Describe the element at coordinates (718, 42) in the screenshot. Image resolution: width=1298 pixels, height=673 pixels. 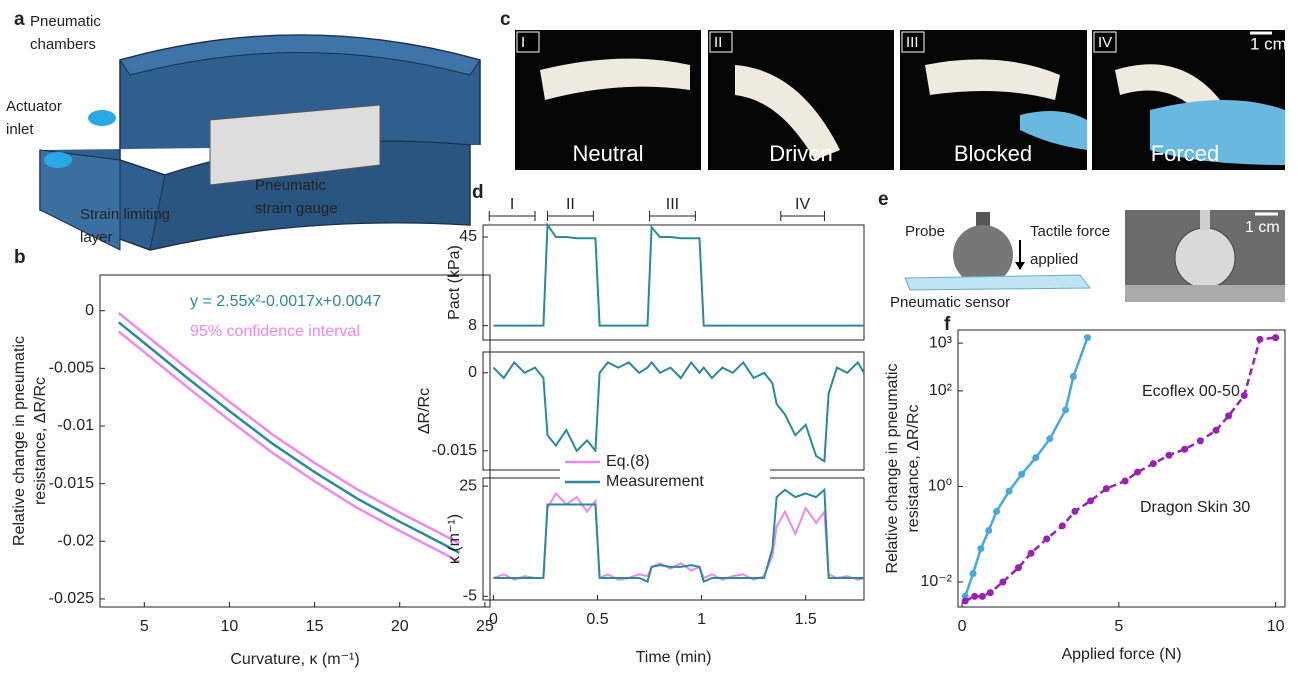
I see `stage-label: II` at that location.